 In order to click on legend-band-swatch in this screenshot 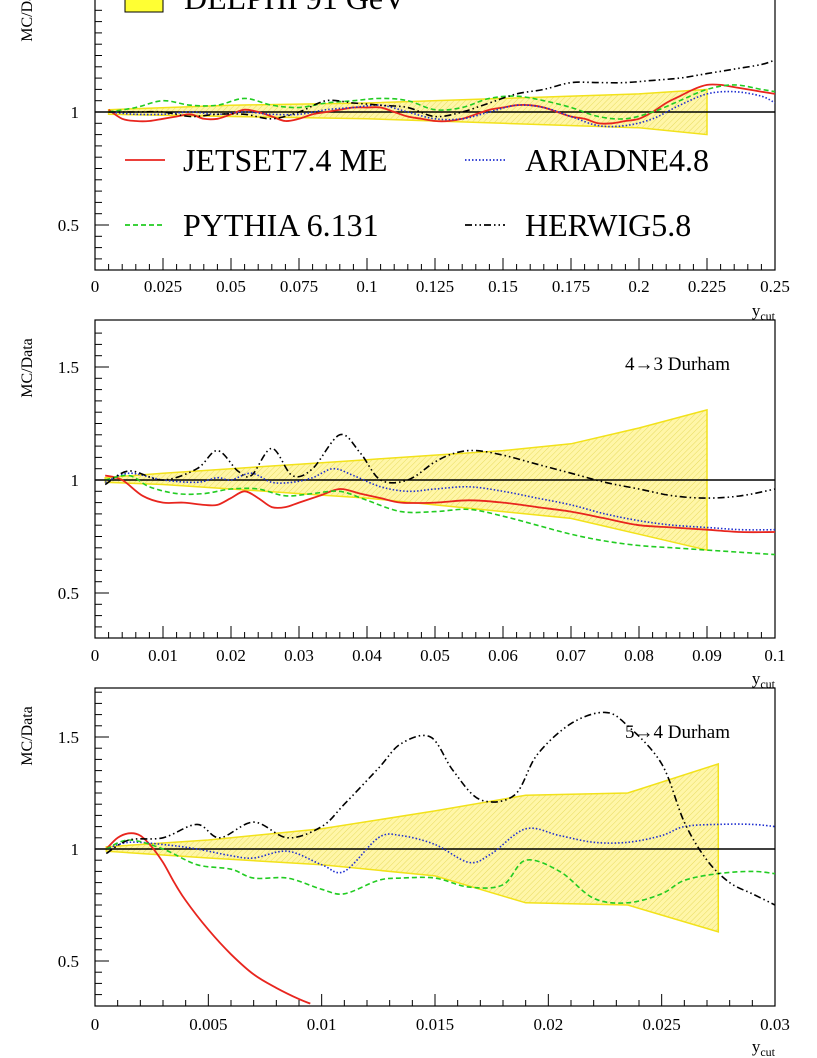, I will do `click(144, 6)`.